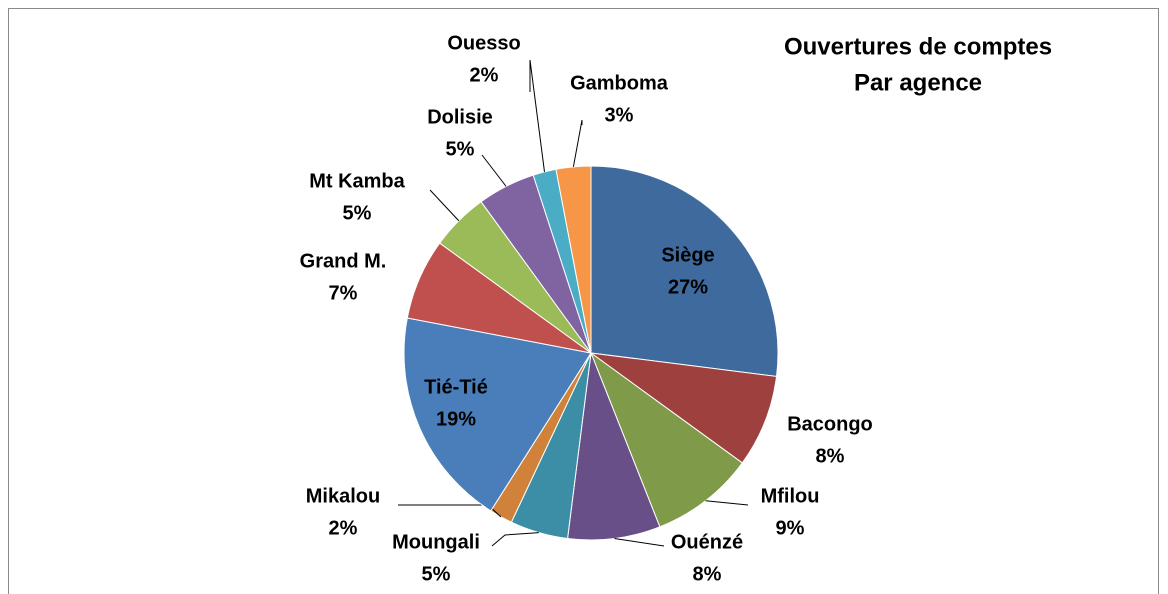  I want to click on slice-label: Mikalou, so click(343, 496).